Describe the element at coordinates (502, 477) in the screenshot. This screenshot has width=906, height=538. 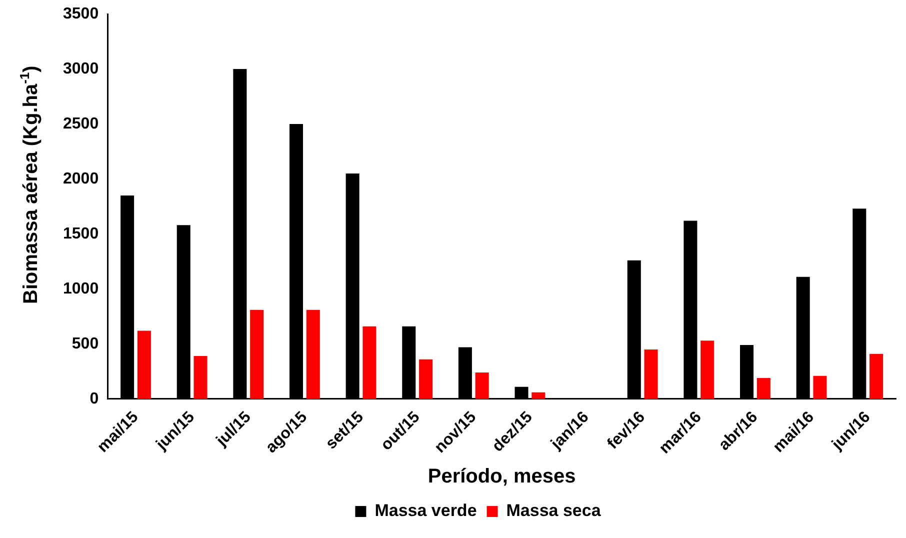
I see `x-axis-title: Período, meses` at that location.